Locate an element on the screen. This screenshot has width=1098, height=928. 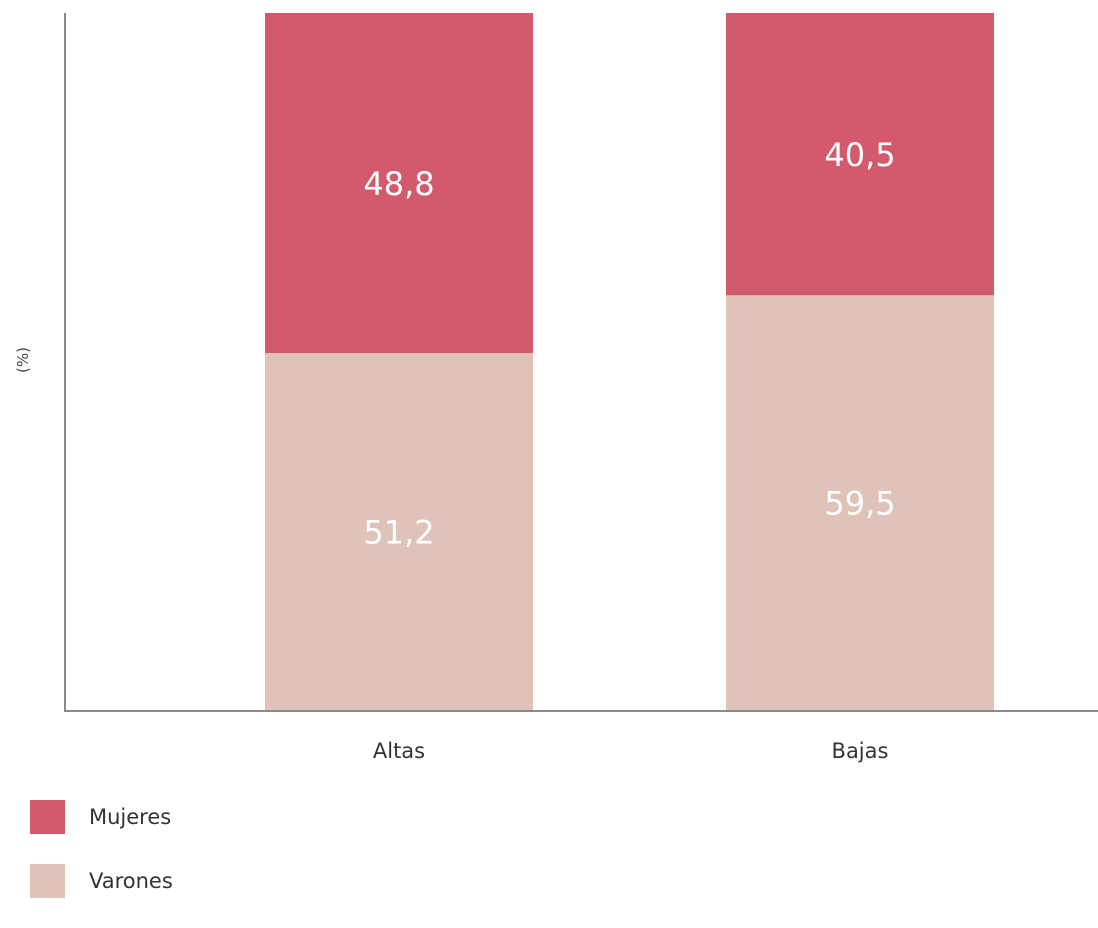
value-label-bajas-varones: 59,5 is located at coordinates (859, 504).